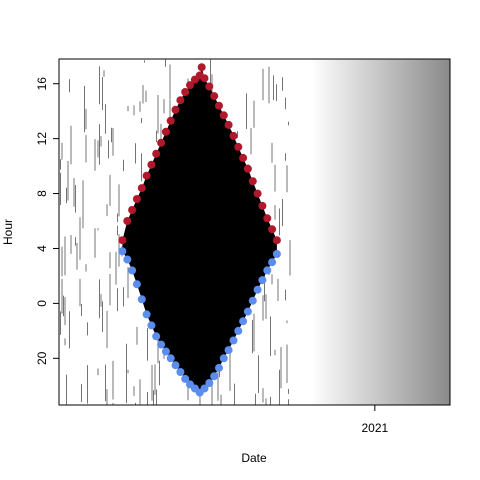 This screenshot has width=480, height=480. I want to click on y-tick-label-5: 20, so click(42, 358).